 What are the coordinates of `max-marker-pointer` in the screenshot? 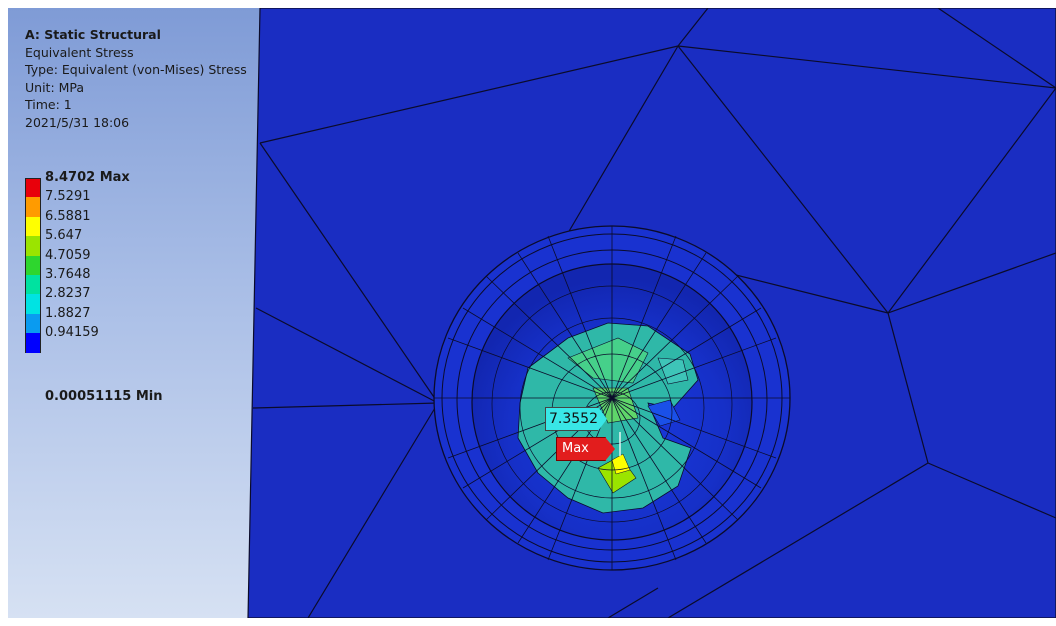 It's located at (610, 449).